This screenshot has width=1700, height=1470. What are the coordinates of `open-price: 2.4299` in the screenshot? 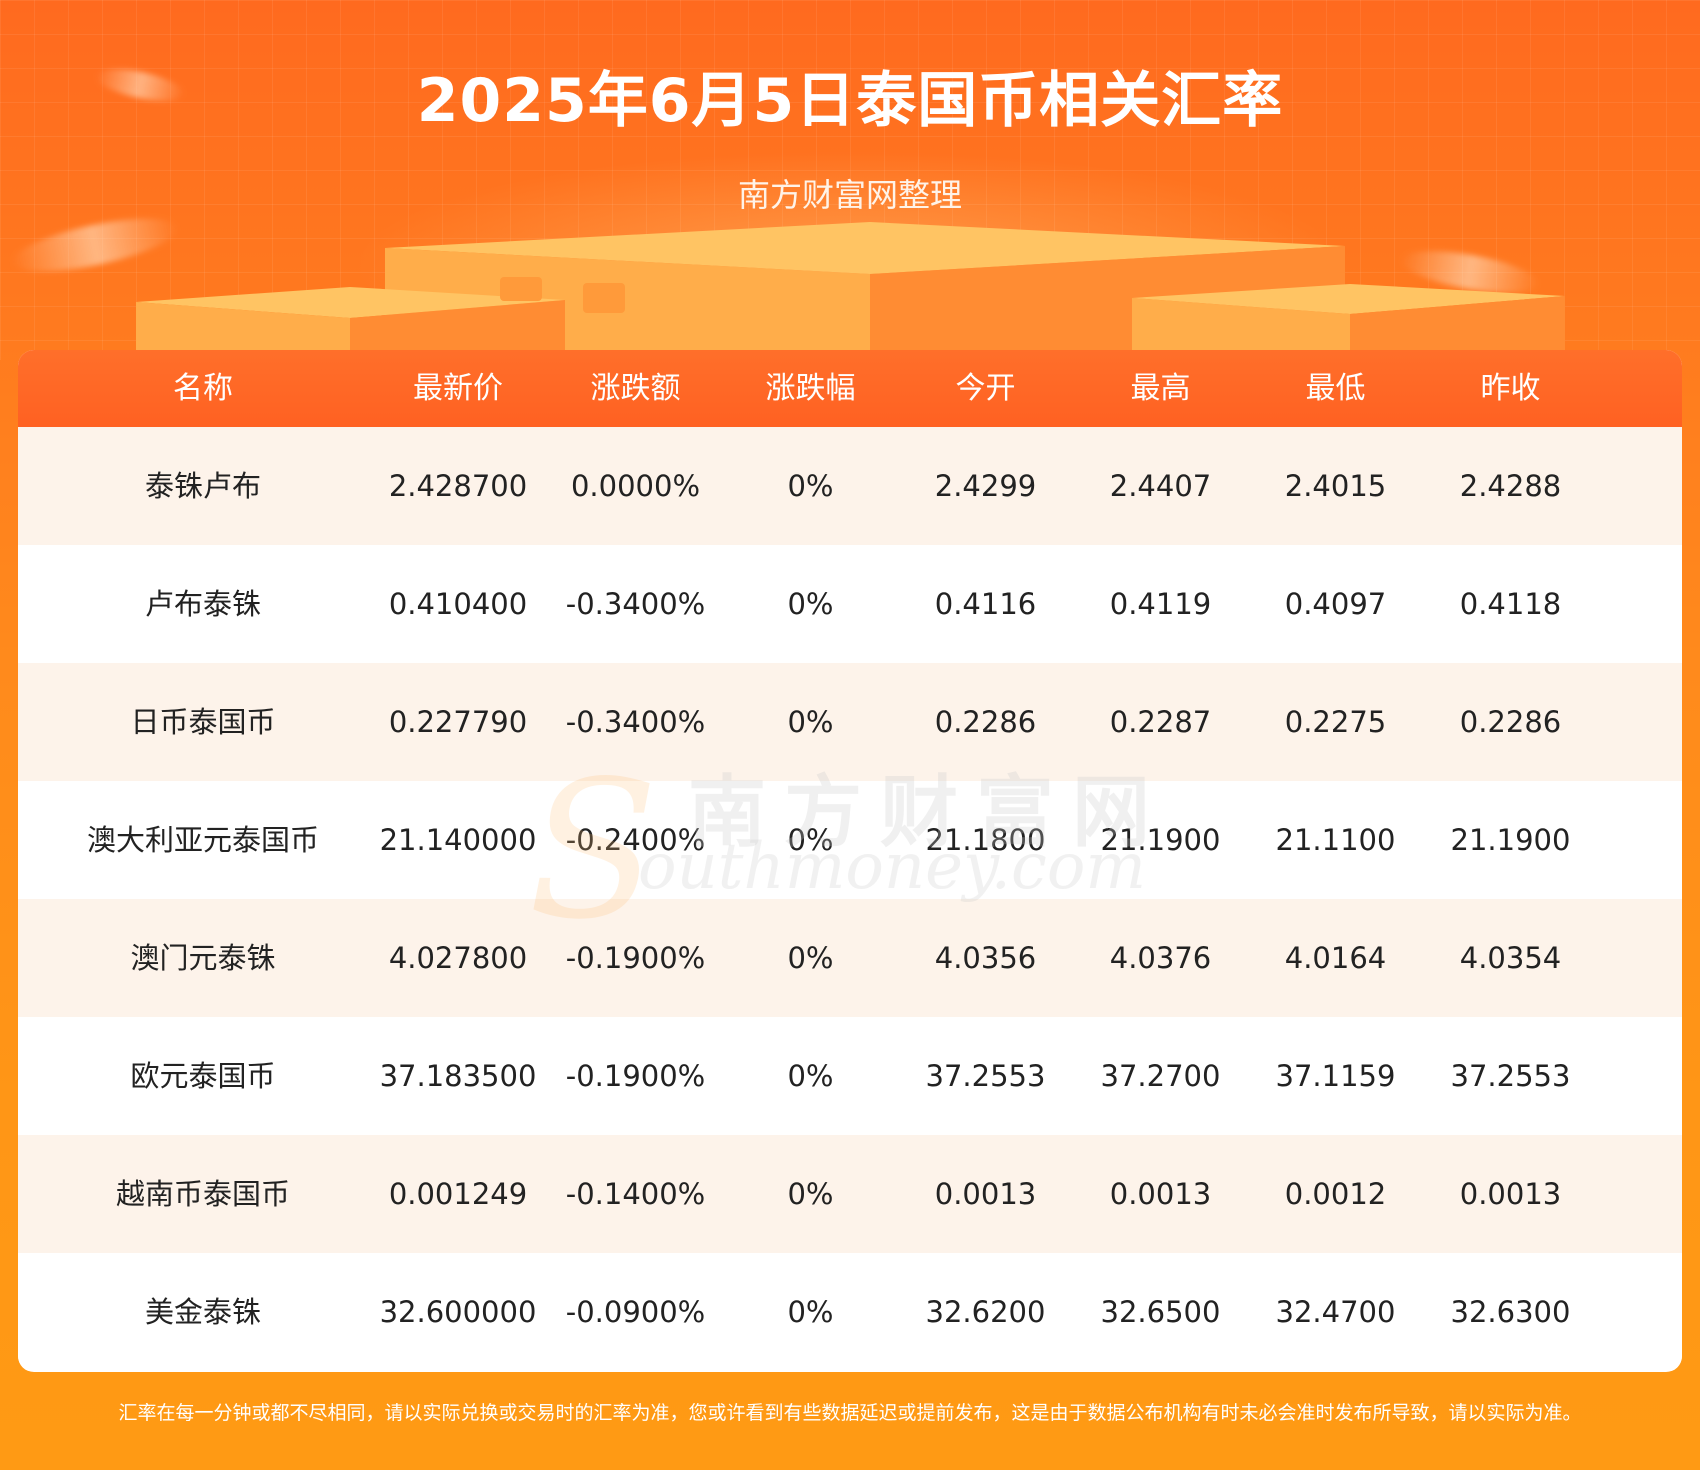 It's located at (985, 486).